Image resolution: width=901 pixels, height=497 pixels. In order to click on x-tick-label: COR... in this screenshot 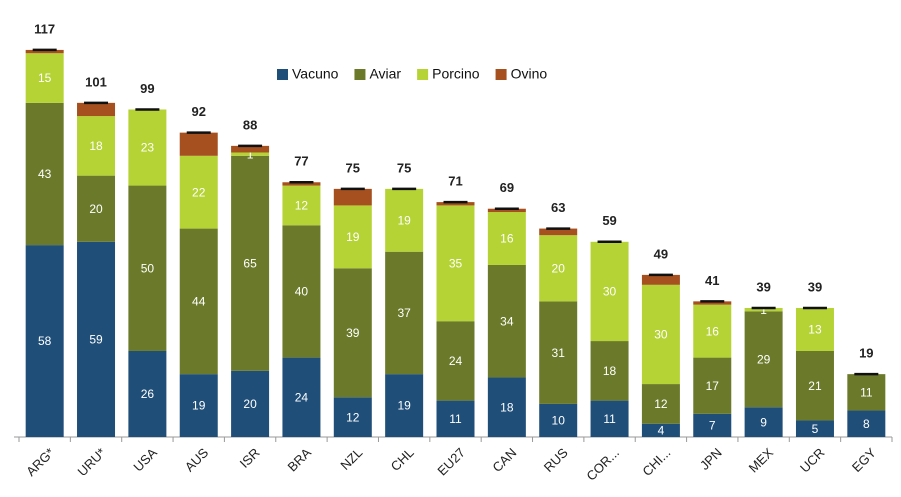, I will do `click(602, 464)`.